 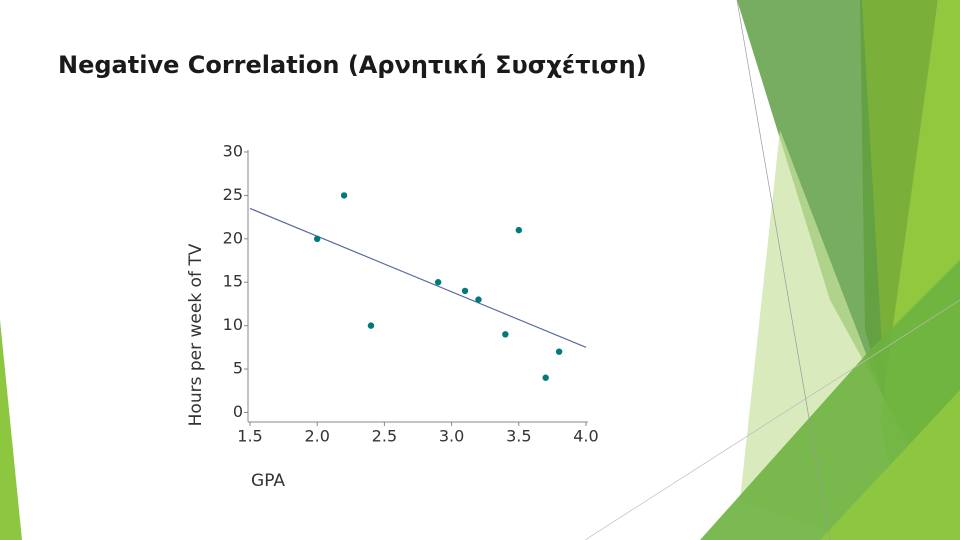 What do you see at coordinates (233, 194) in the screenshot?
I see `y-tick-label: 25` at bounding box center [233, 194].